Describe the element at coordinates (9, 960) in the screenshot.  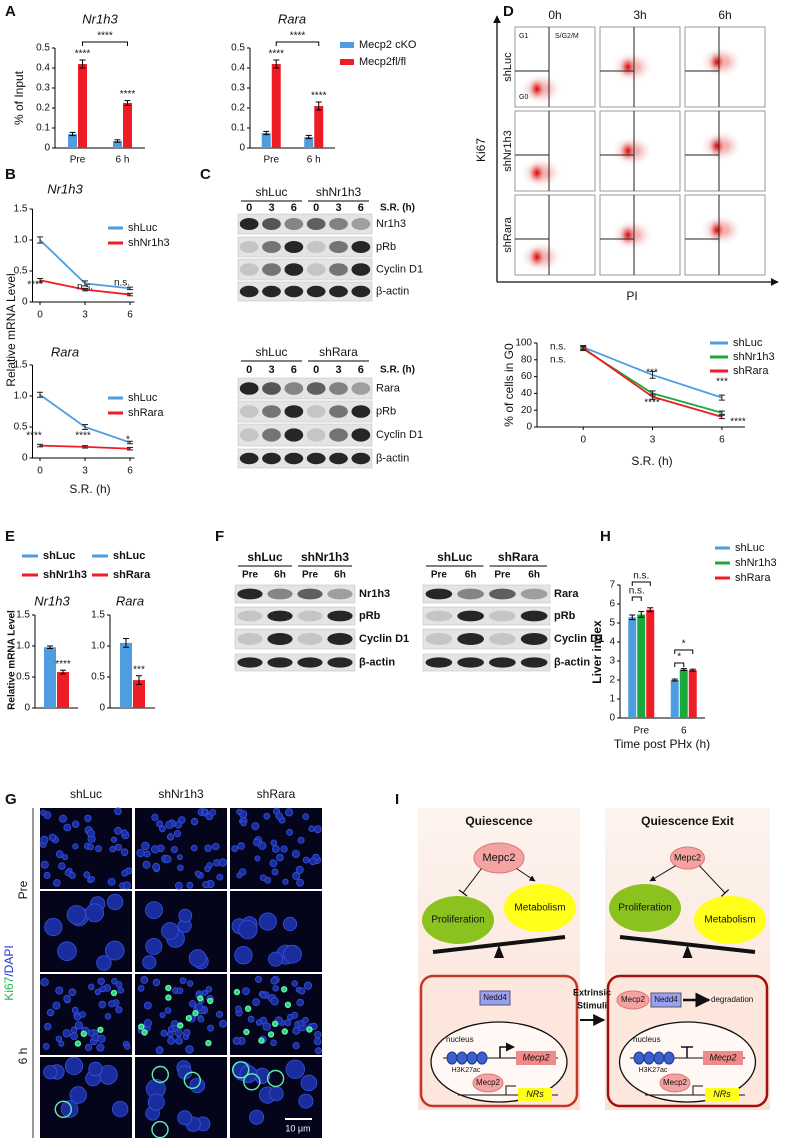
I see `stain-dapi: /DAPI` at that location.